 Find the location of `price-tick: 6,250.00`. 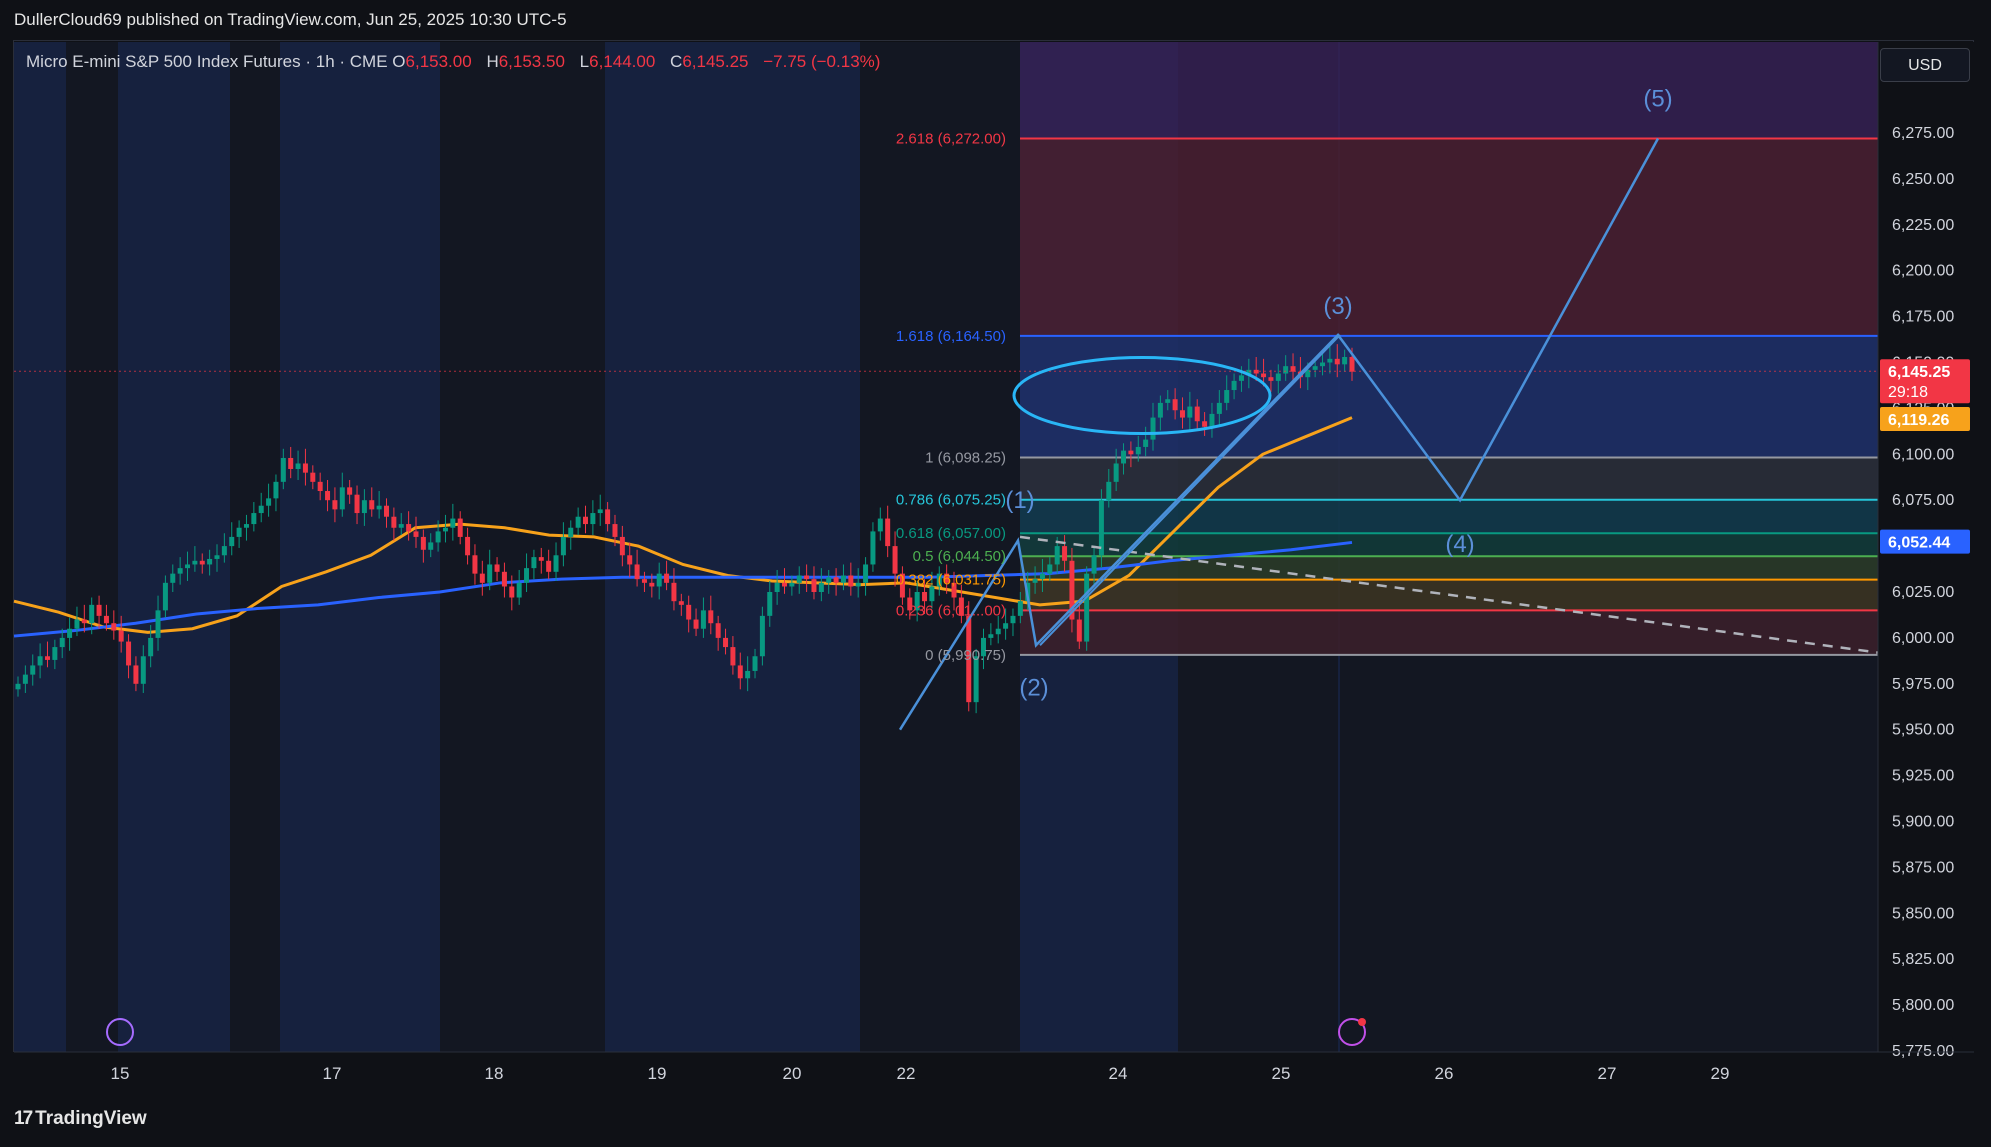

price-tick: 6,250.00 is located at coordinates (1923, 179).